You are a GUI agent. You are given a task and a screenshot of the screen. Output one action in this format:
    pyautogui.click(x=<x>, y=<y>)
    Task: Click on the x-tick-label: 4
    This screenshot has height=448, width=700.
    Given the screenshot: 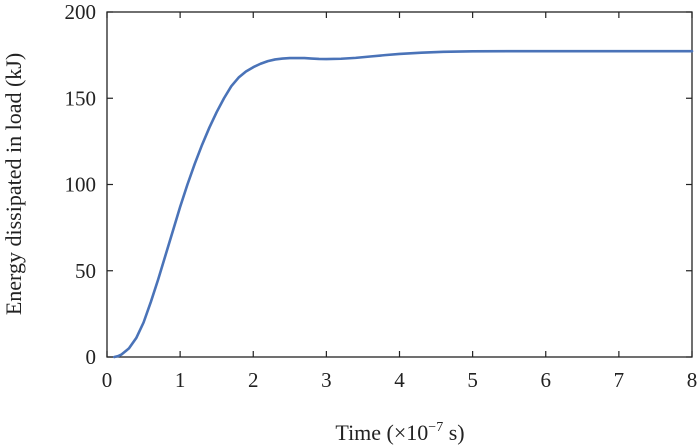 What is the action you would take?
    pyautogui.click(x=399, y=380)
    